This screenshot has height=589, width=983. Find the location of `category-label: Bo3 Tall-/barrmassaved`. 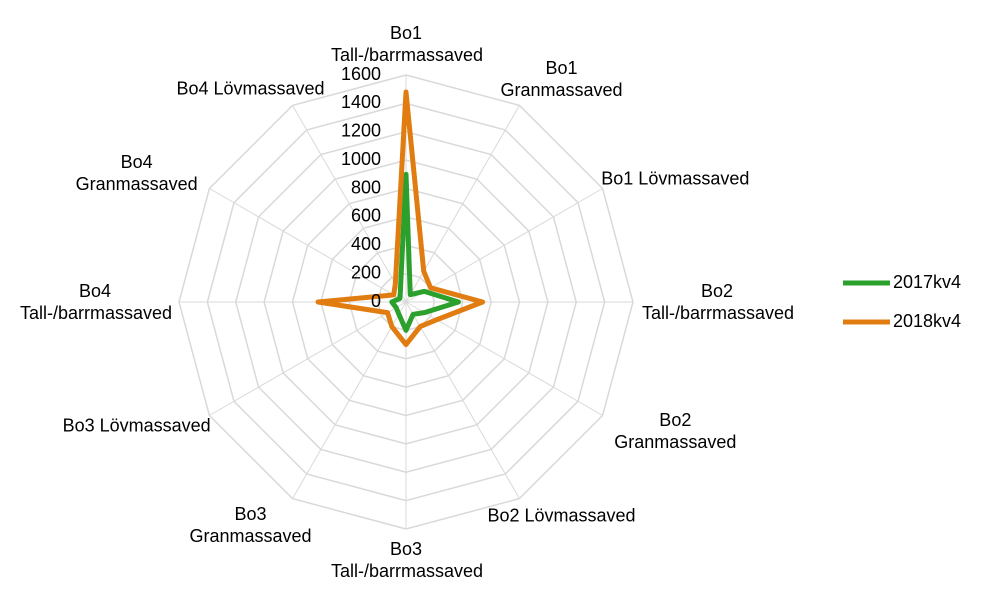

category-label: Bo3 Tall-/barrmassaved is located at coordinates (407, 560).